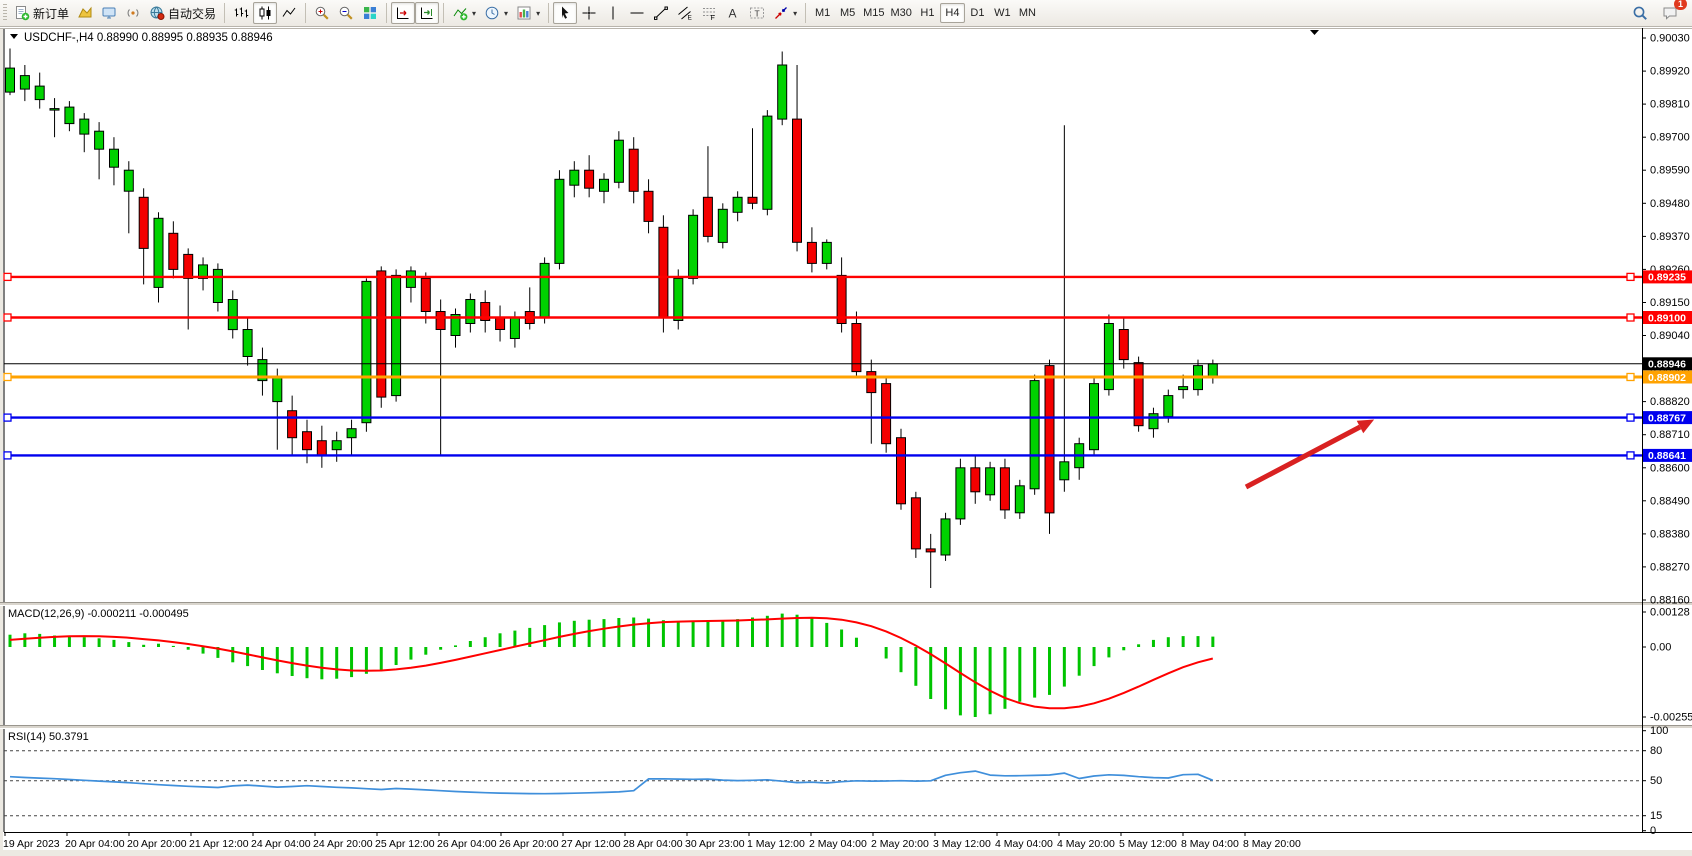 Image resolution: width=1692 pixels, height=856 pixels. I want to click on chart-shift-button, so click(403, 13).